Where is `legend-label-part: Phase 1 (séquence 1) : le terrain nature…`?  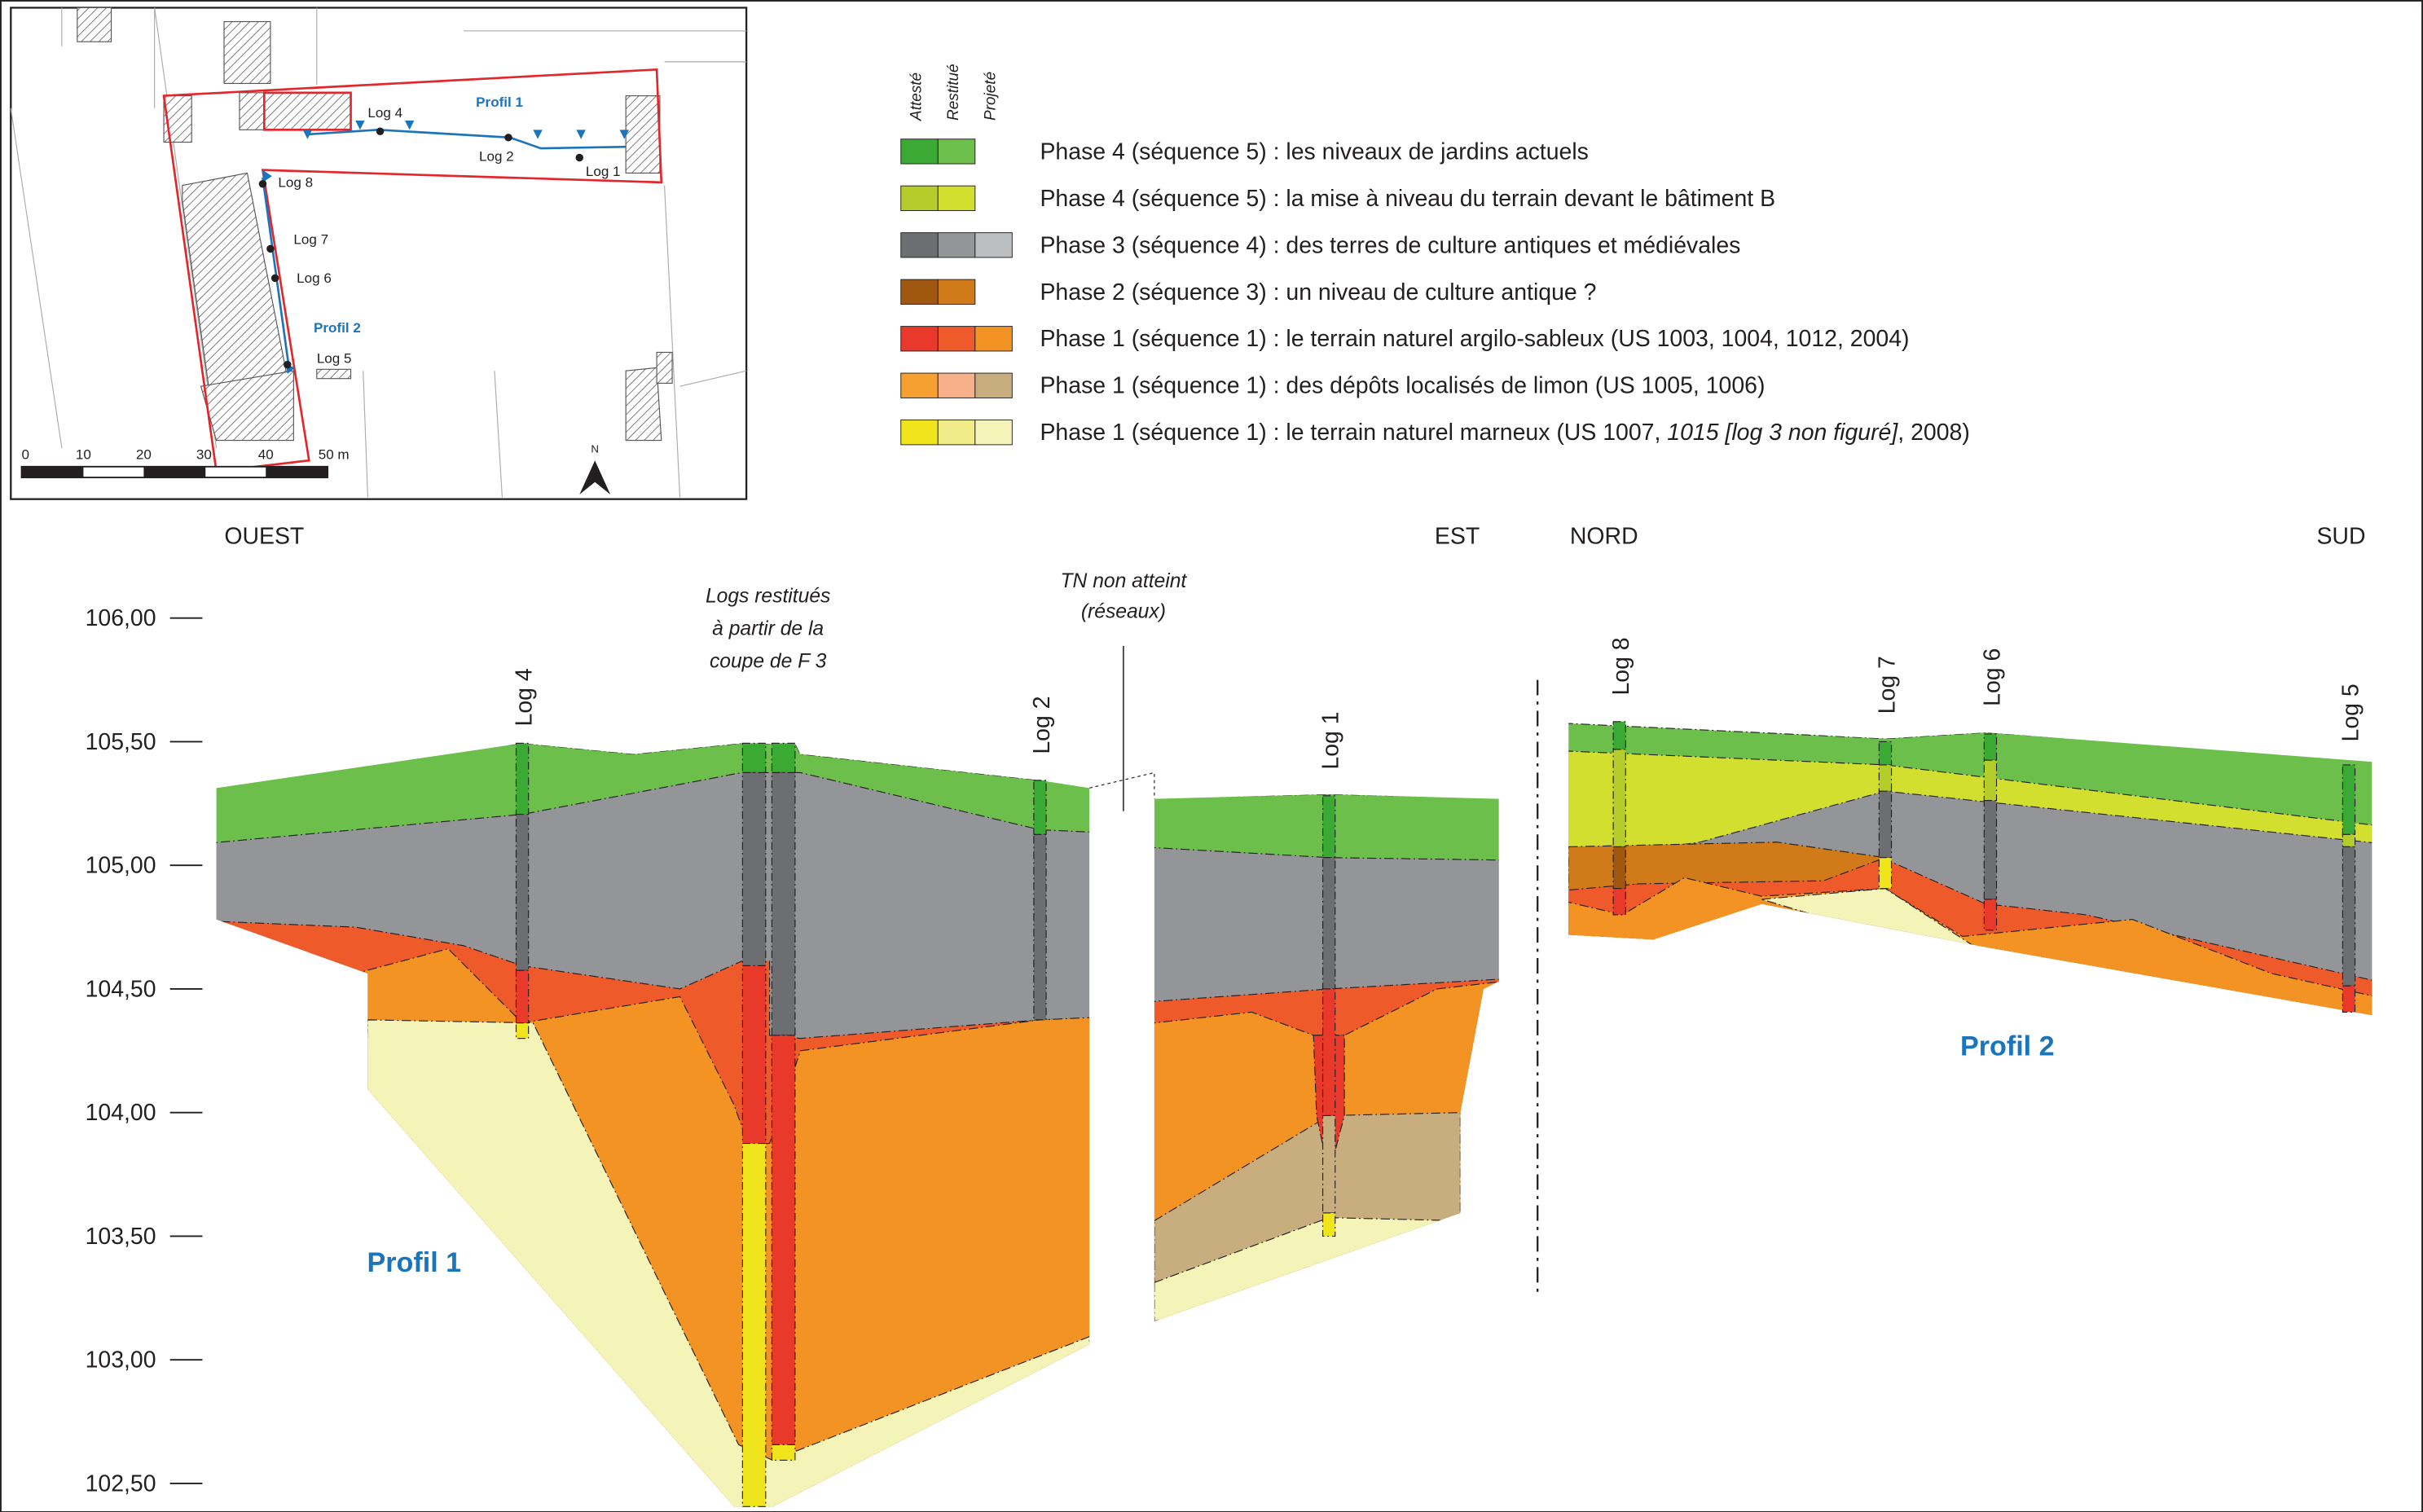
legend-label-part: Phase 1 (séquence 1) : le terrain nature… is located at coordinates (1474, 339).